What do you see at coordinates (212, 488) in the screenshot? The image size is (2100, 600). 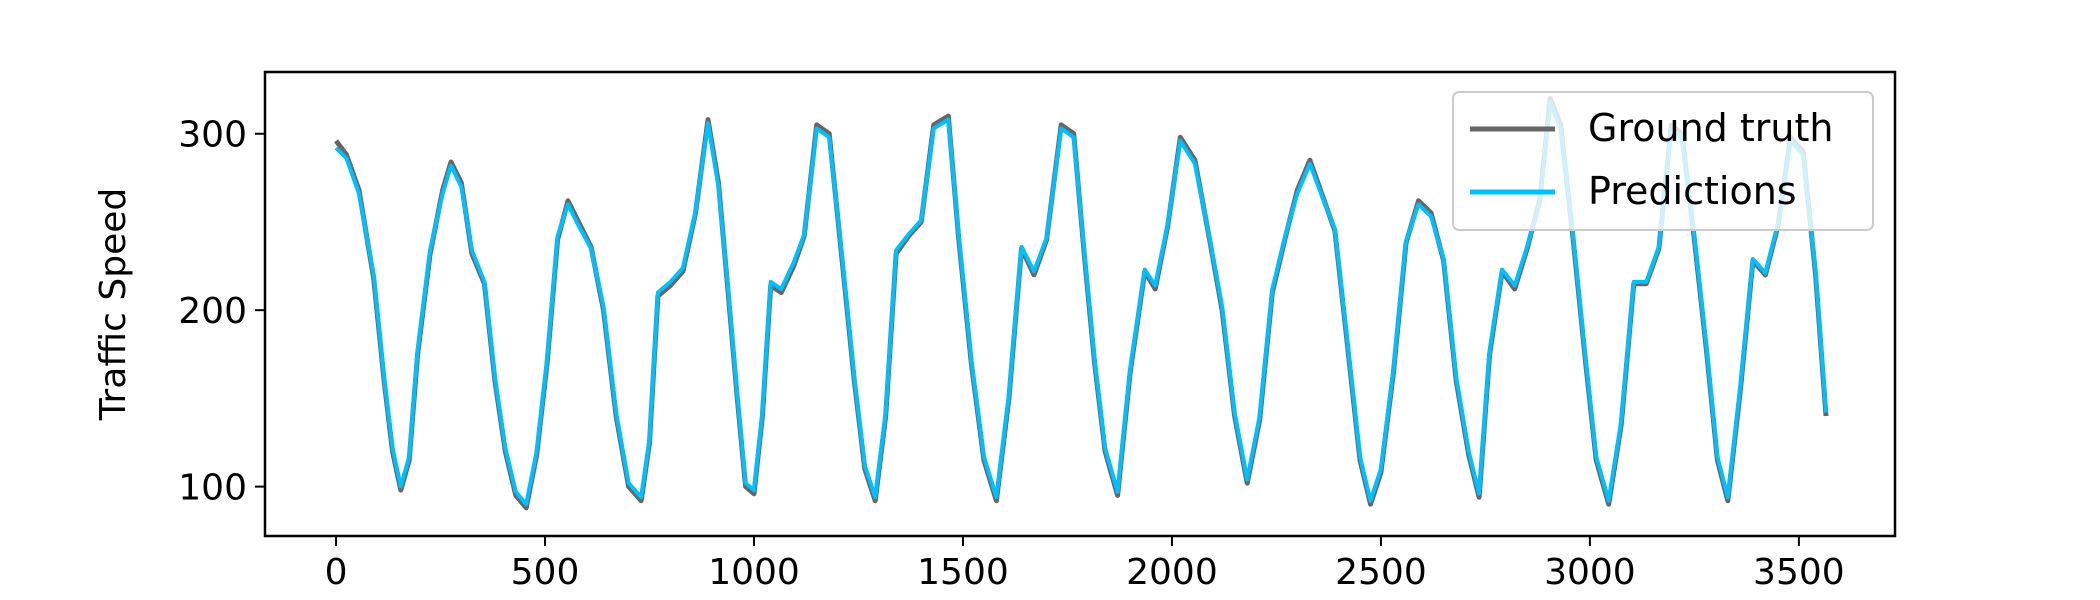 I see `y-tick-label: 100` at bounding box center [212, 488].